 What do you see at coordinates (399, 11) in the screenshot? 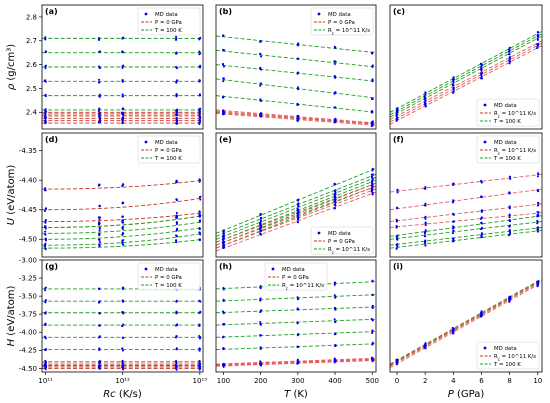
I see `panel-label-c: (c)` at bounding box center [399, 11].